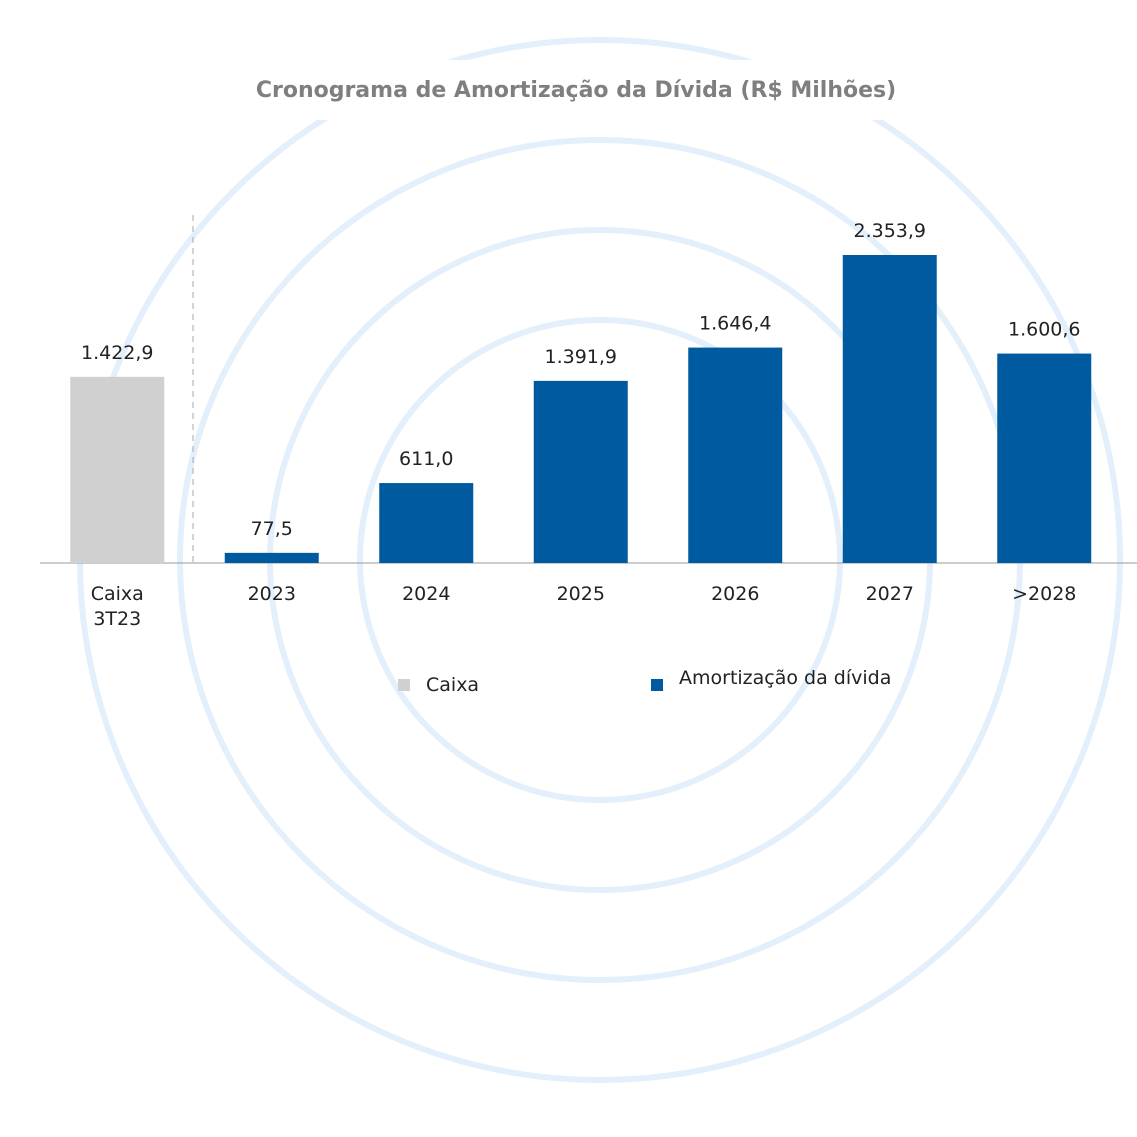 This screenshot has height=1137, width=1137. Describe the element at coordinates (426, 459) in the screenshot. I see `value-label: 611,0` at that location.